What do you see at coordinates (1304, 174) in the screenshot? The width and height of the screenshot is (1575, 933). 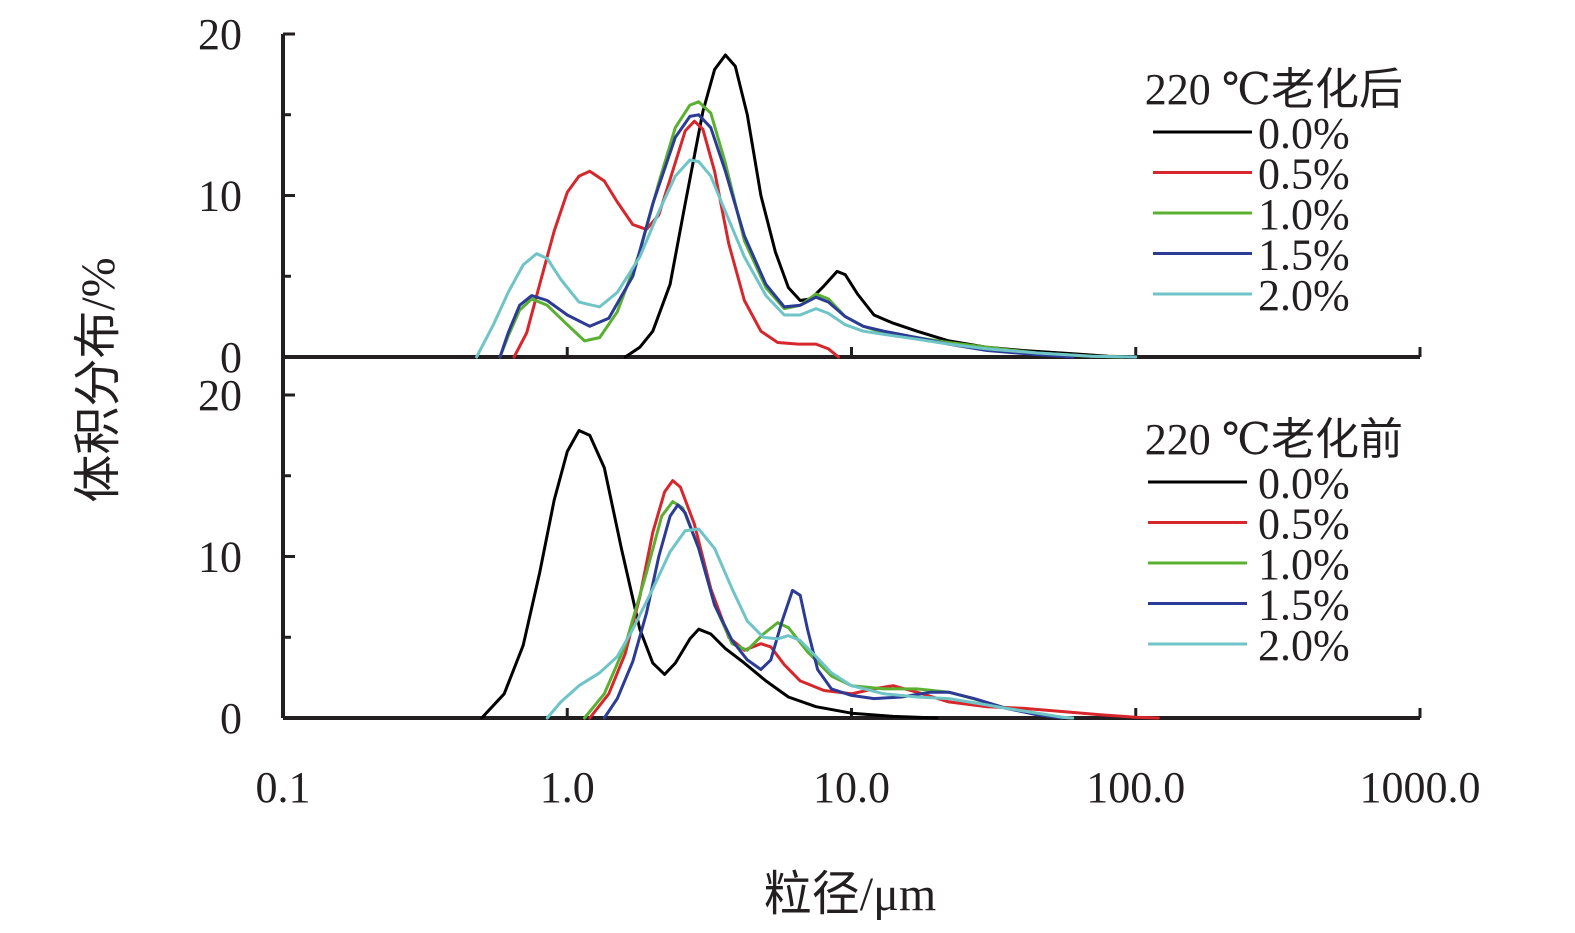 I see `legend-label-after-1: 0.5%` at bounding box center [1304, 174].